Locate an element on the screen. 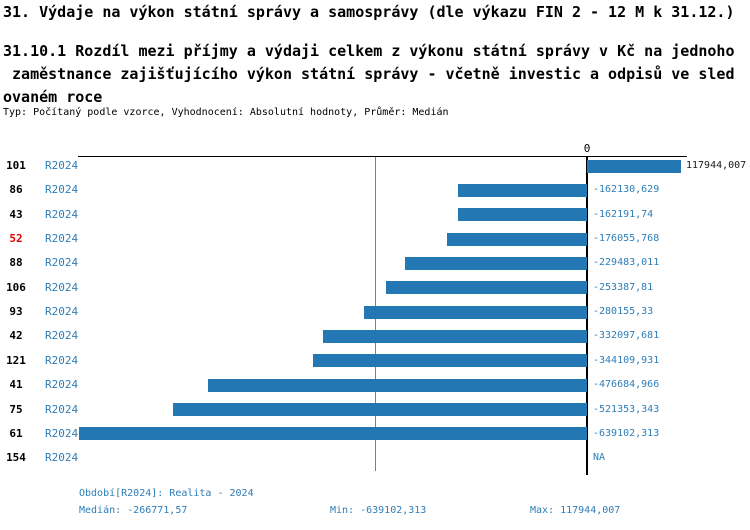  row-id-label: 61 is located at coordinates (16, 433).